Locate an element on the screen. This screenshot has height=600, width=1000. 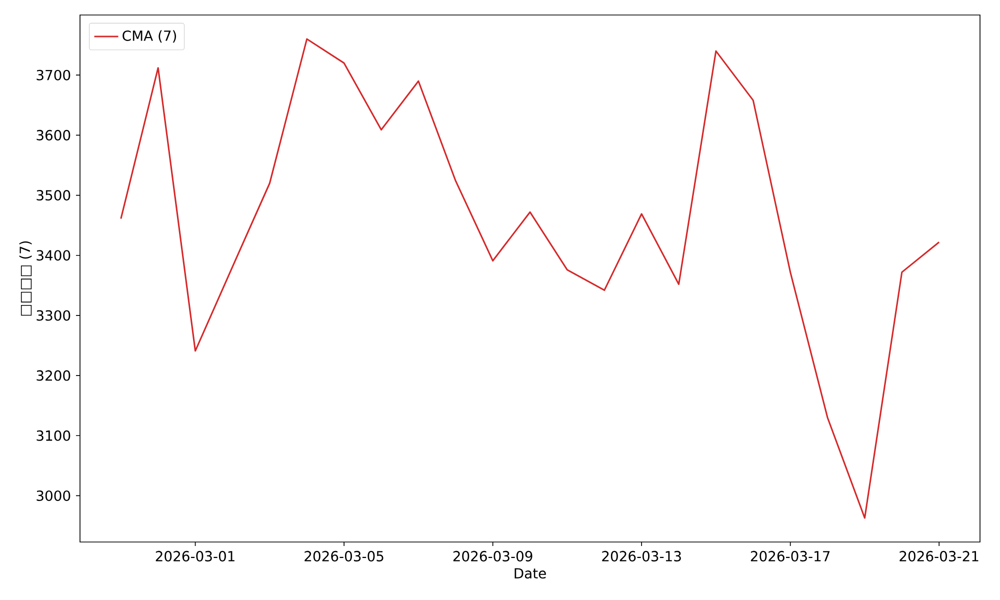
y-axis-title: □□□□ (7) is located at coordinates (25, 278).